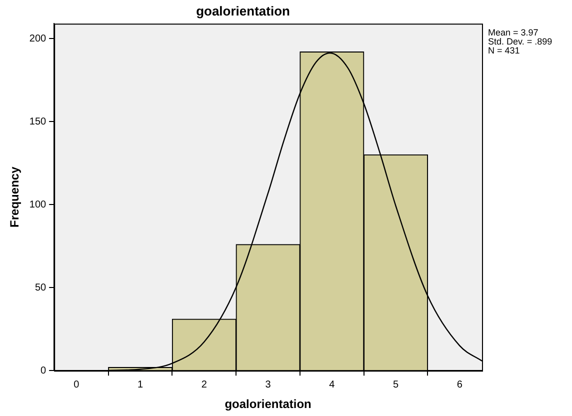  I want to click on y-tick-label: 0, so click(43, 370).